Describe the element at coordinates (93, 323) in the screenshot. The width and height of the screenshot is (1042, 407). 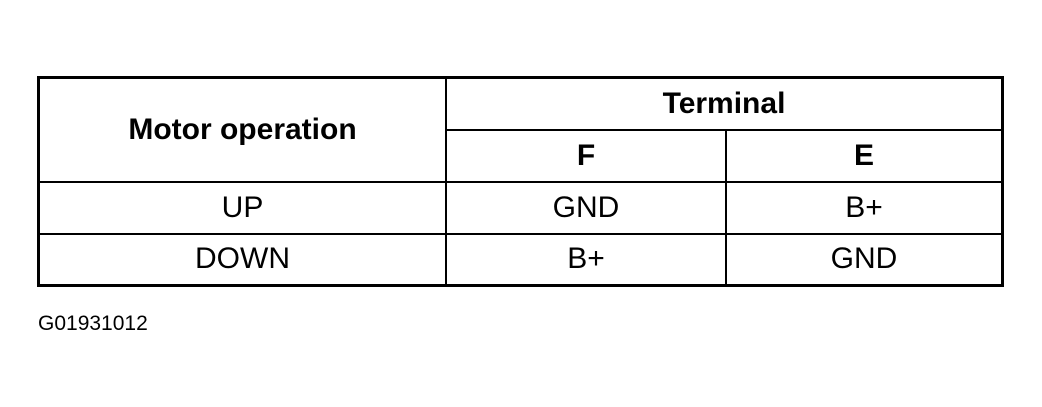
I see `figure-id: G01931012` at that location.